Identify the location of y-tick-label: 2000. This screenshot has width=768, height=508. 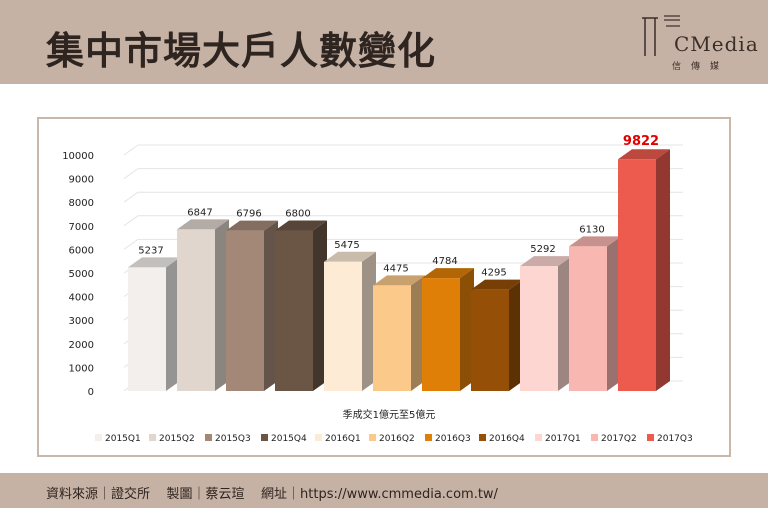
(81, 345).